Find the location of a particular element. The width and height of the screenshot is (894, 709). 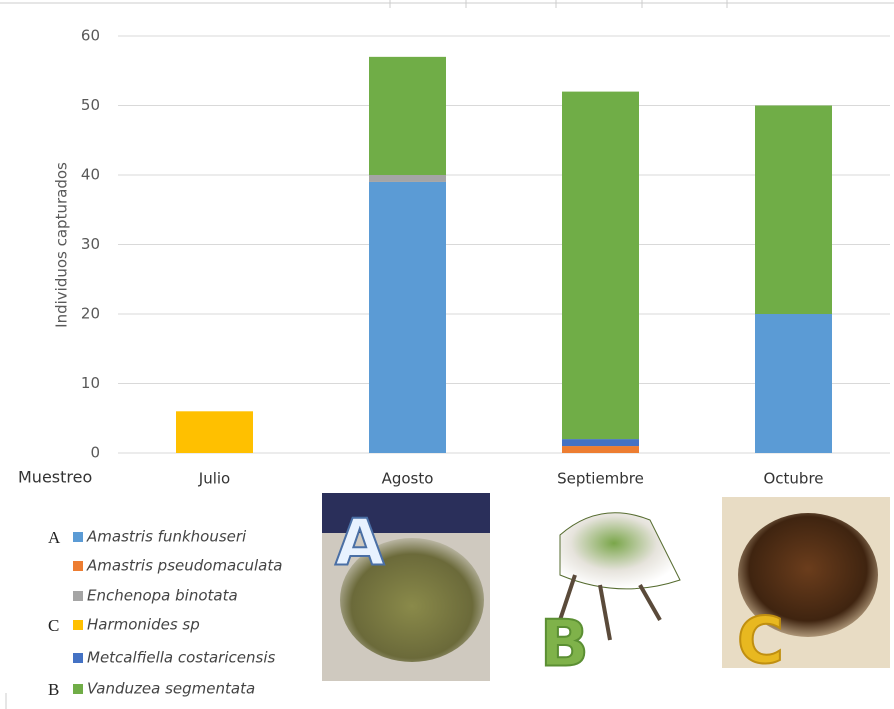

legend-label: Enchenopa binotata is located at coordinates (162, 596).